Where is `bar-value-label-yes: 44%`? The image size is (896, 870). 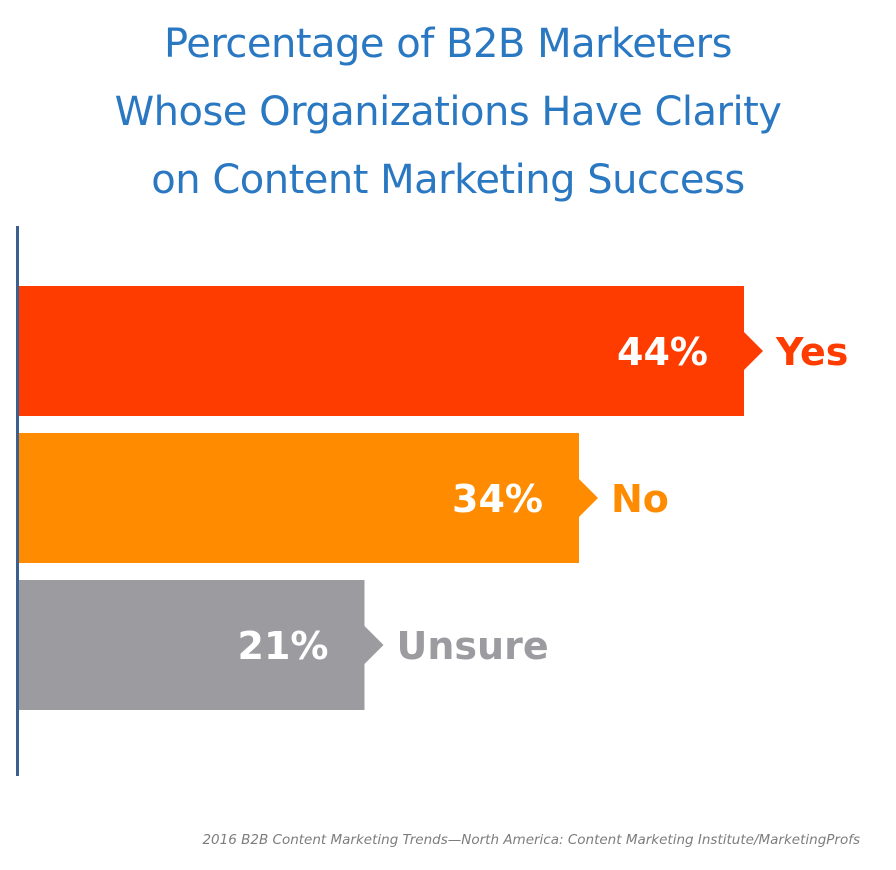 bar-value-label-yes: 44% is located at coordinates (662, 352).